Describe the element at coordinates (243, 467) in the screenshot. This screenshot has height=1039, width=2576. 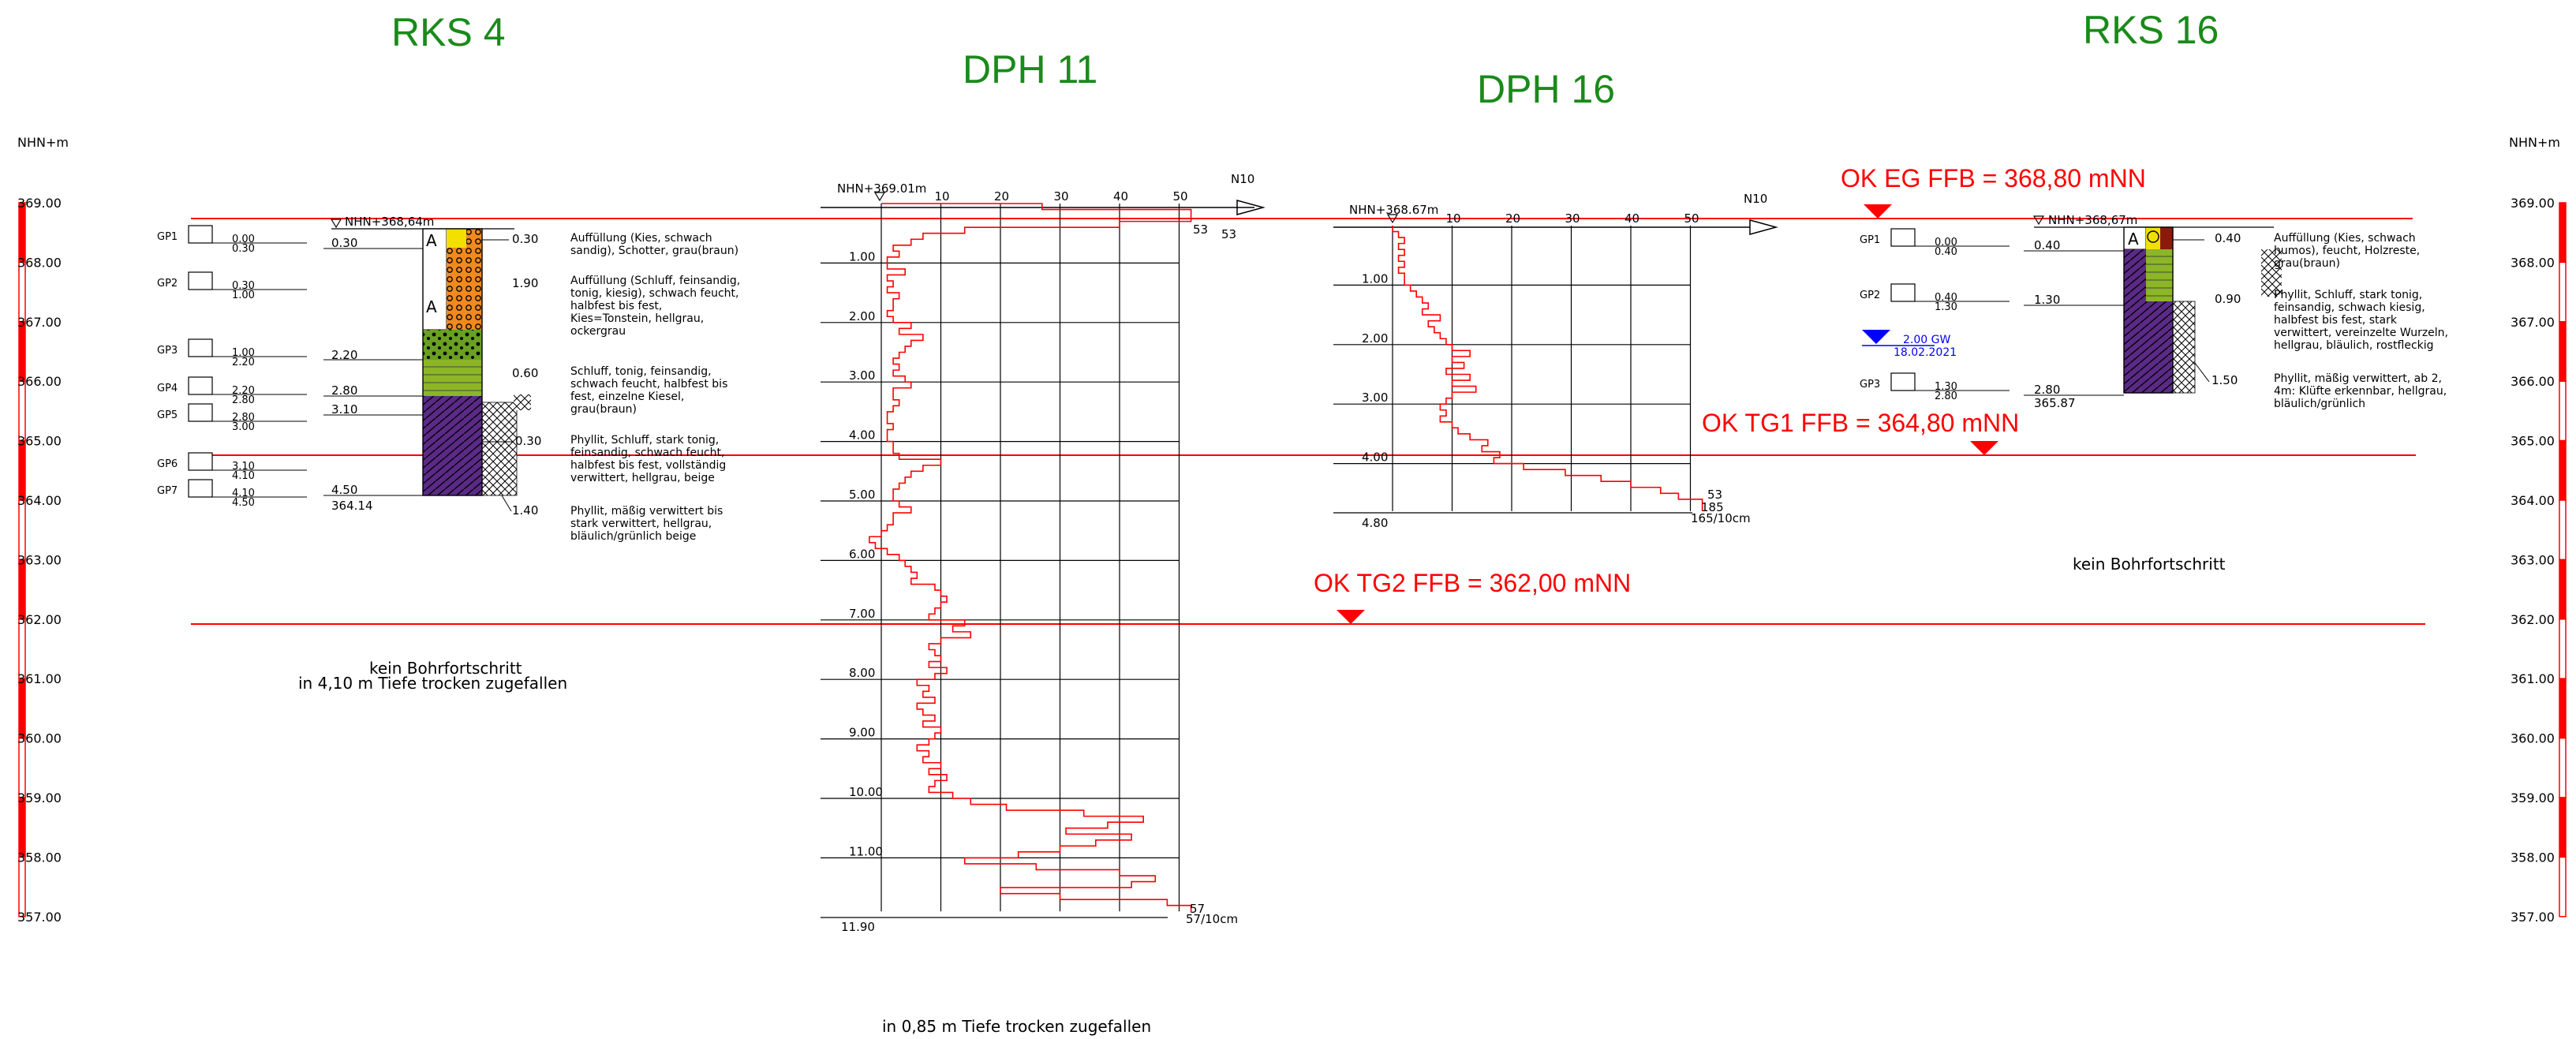
I see `sample-depth-from: 3.10` at that location.